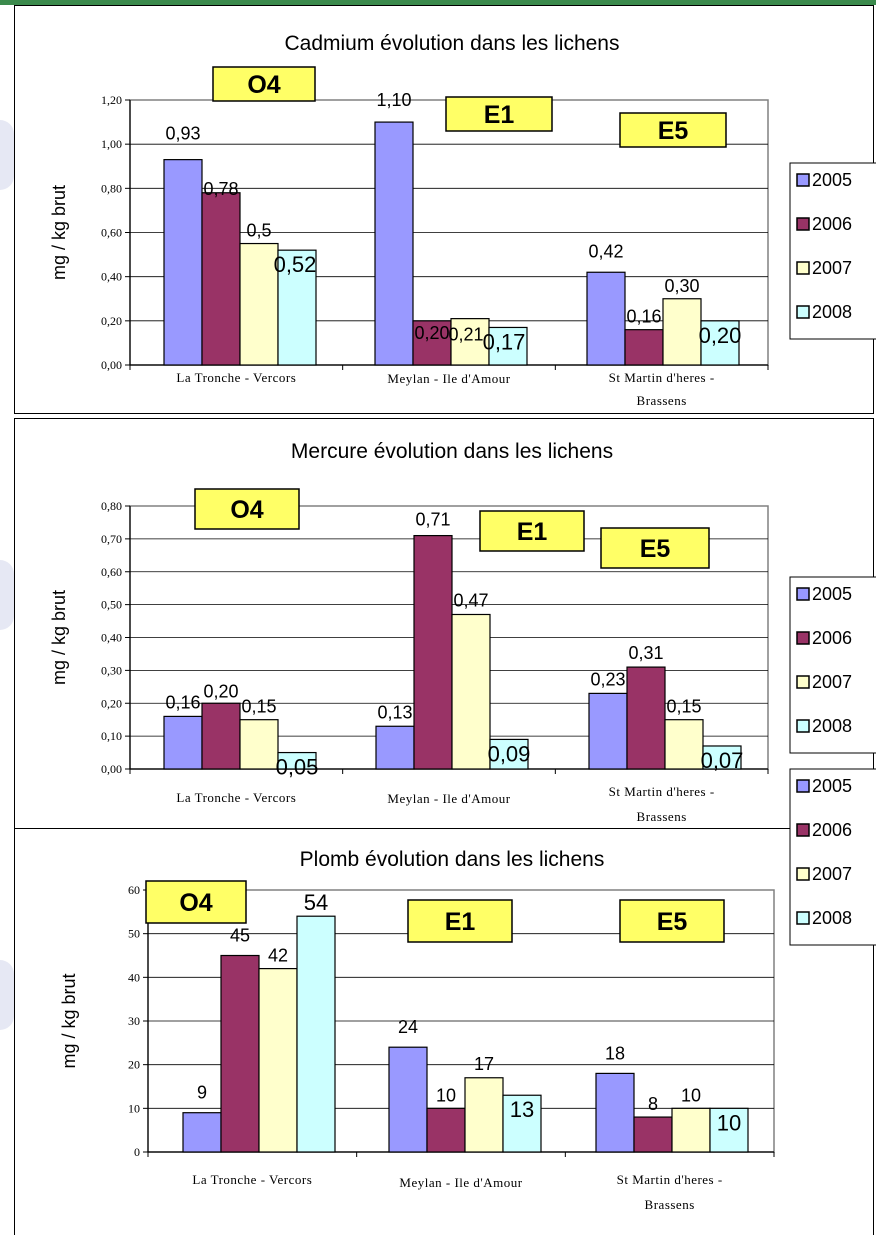 The height and width of the screenshot is (1235, 876). What do you see at coordinates (605, 251) in the screenshot?
I see `data-label: 0,42` at bounding box center [605, 251].